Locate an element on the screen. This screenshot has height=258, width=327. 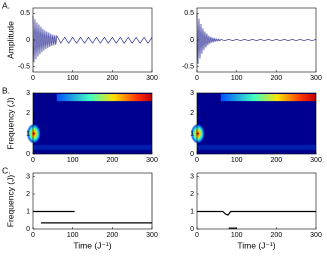
panel-label: B. is located at coordinates (6, 90).